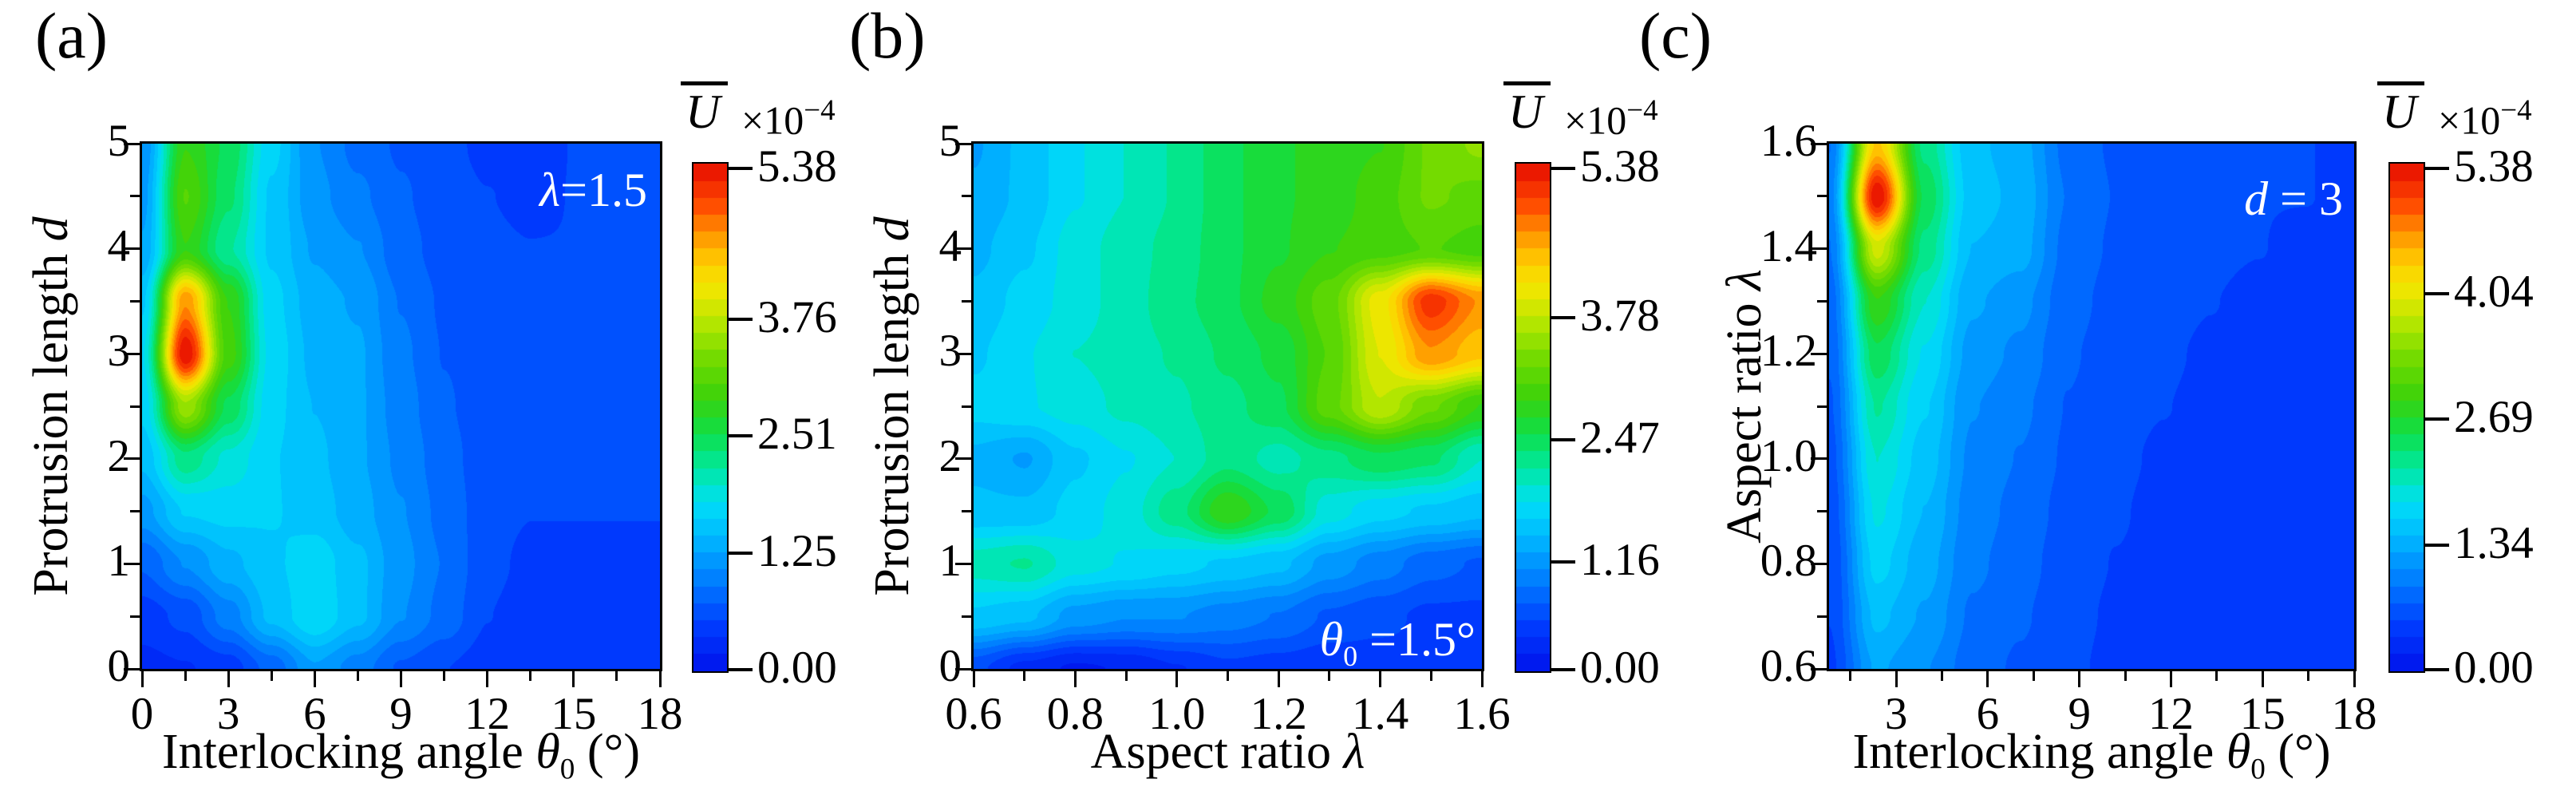 The width and height of the screenshot is (2576, 795). I want to click on colorbar-tick-label: 3.76, so click(797, 317).